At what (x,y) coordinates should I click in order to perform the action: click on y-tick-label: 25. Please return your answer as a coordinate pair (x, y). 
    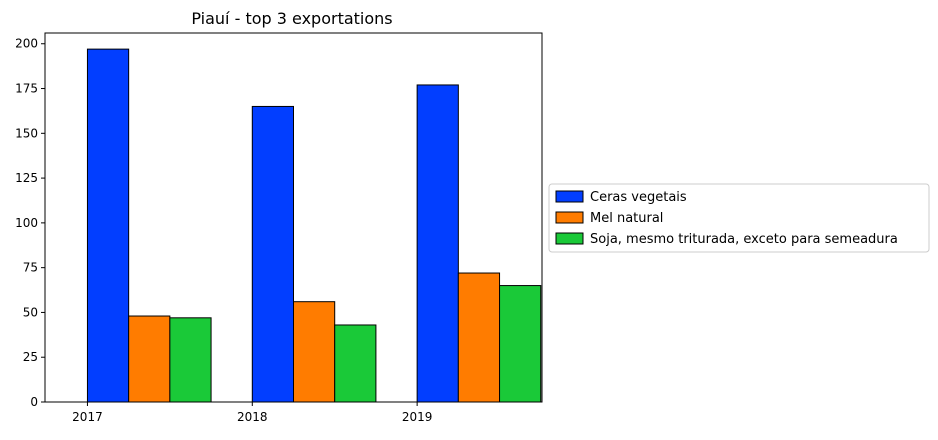
    Looking at the image, I should click on (30, 357).